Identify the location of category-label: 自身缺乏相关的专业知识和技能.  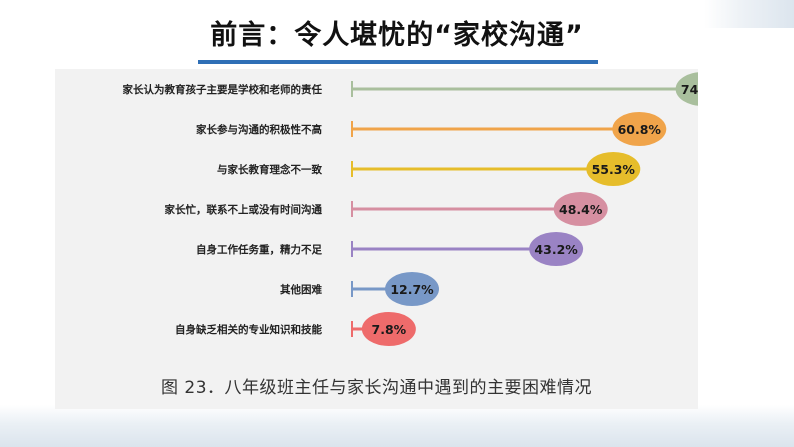
(248, 329).